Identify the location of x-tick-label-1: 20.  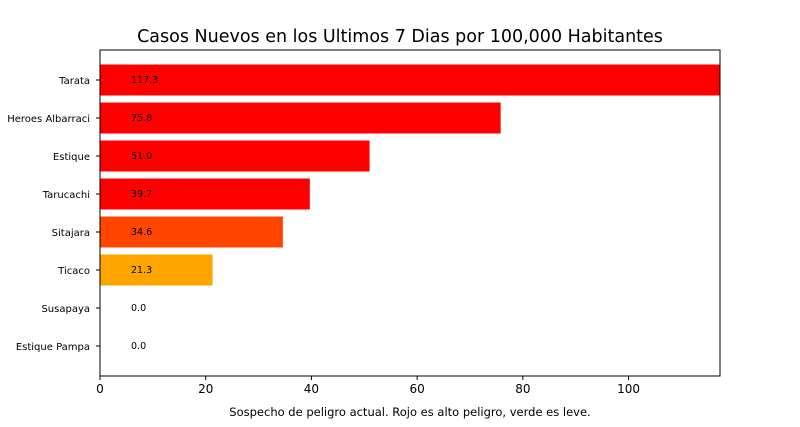
(205, 389).